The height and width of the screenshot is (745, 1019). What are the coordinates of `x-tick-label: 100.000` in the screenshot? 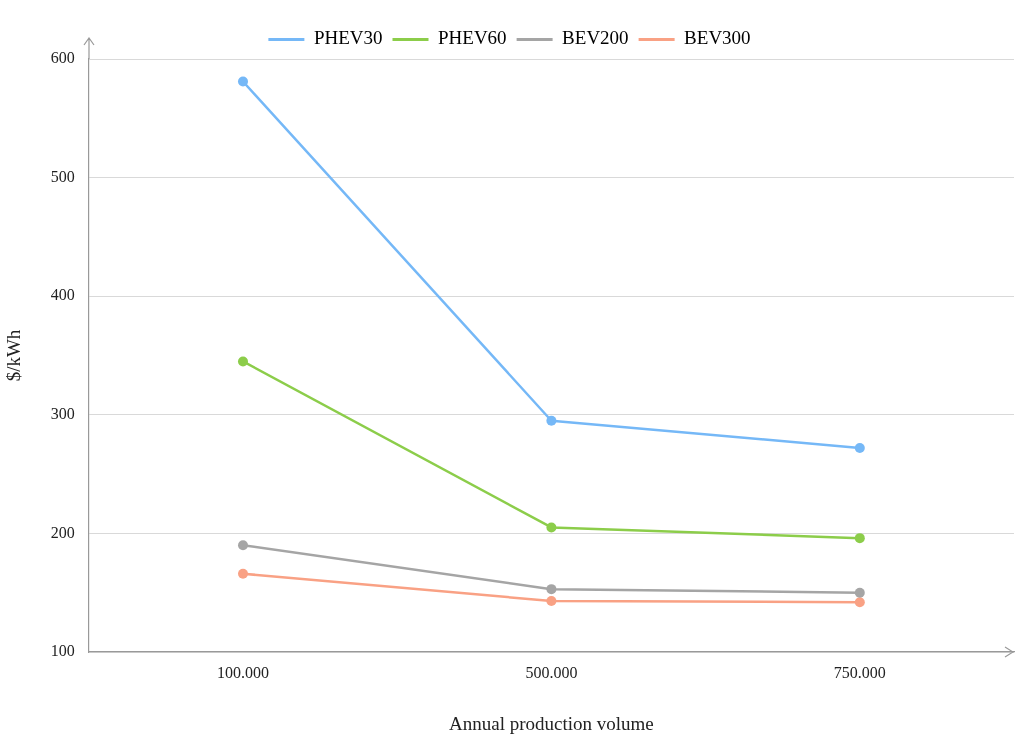 It's located at (243, 672).